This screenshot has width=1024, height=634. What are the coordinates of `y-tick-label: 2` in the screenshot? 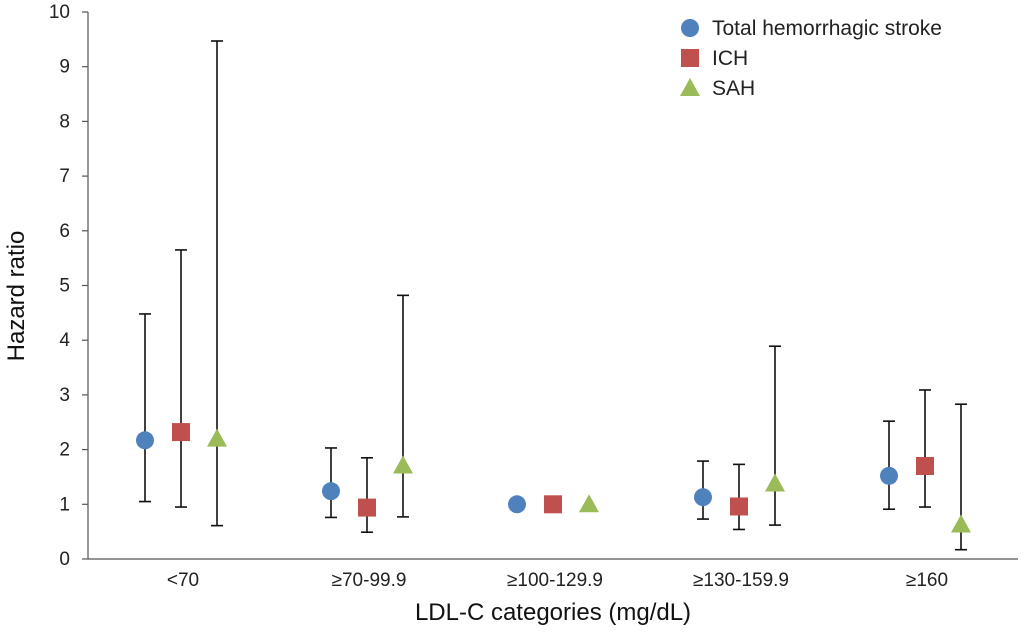 It's located at (64, 450).